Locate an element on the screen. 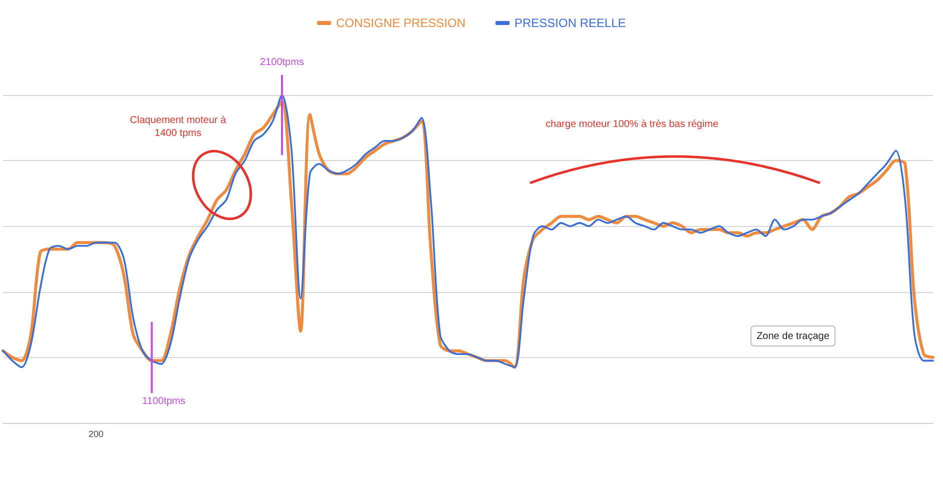 The image size is (943, 480). legend-label: PRESSION REELLE is located at coordinates (570, 23).